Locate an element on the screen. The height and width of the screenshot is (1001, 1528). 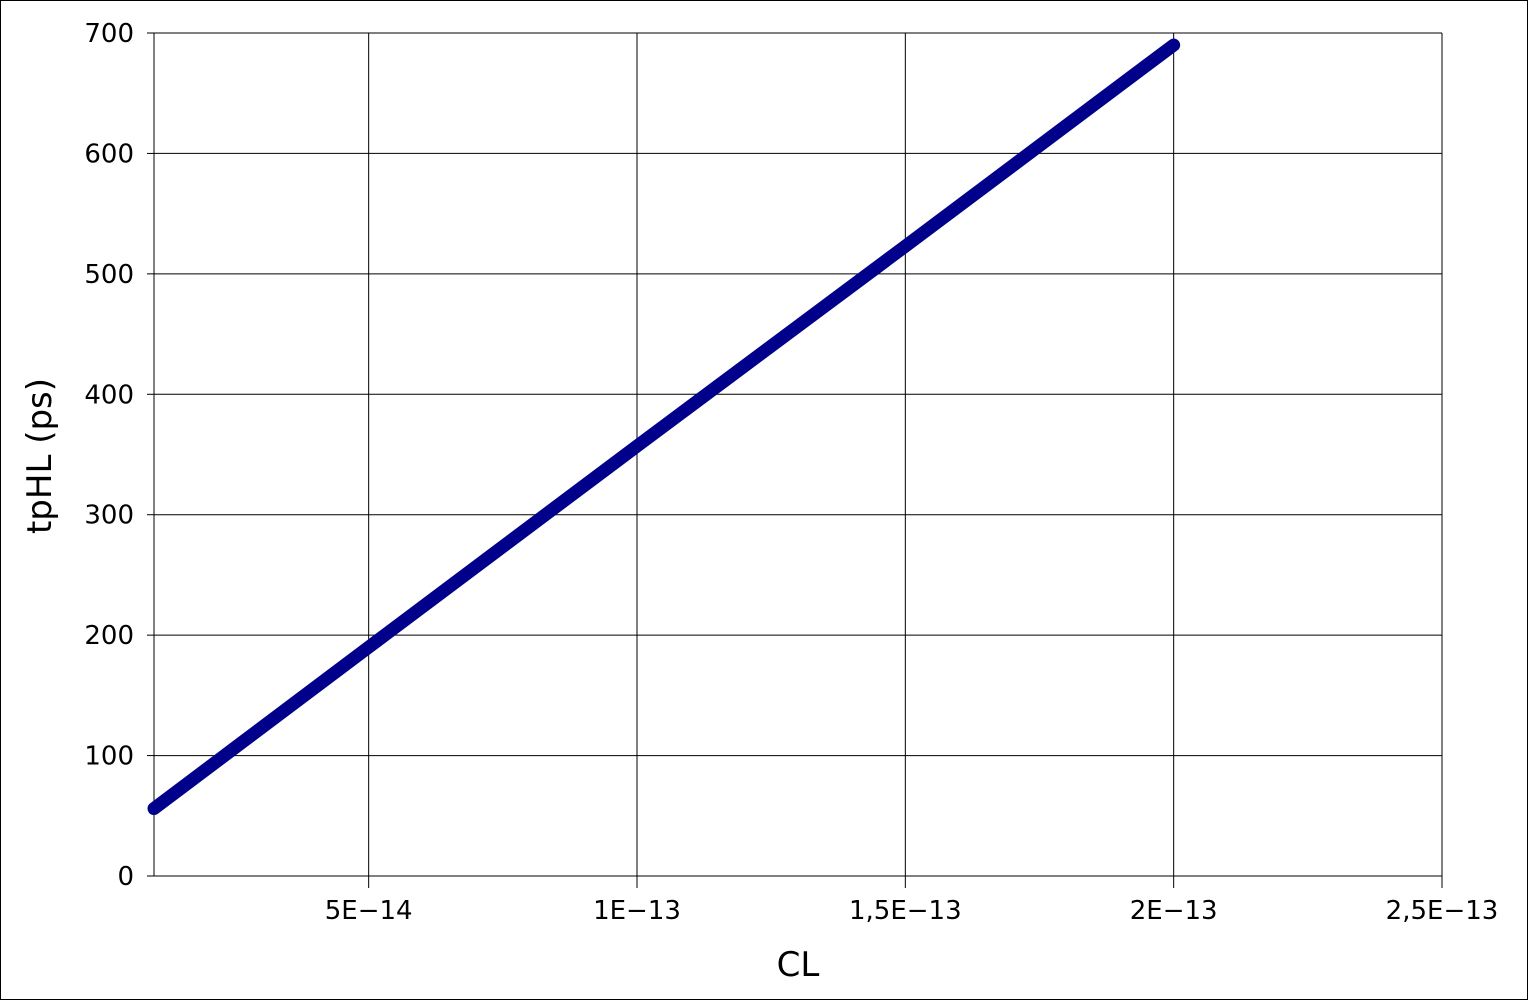
x-axis-title: CL is located at coordinates (798, 965).